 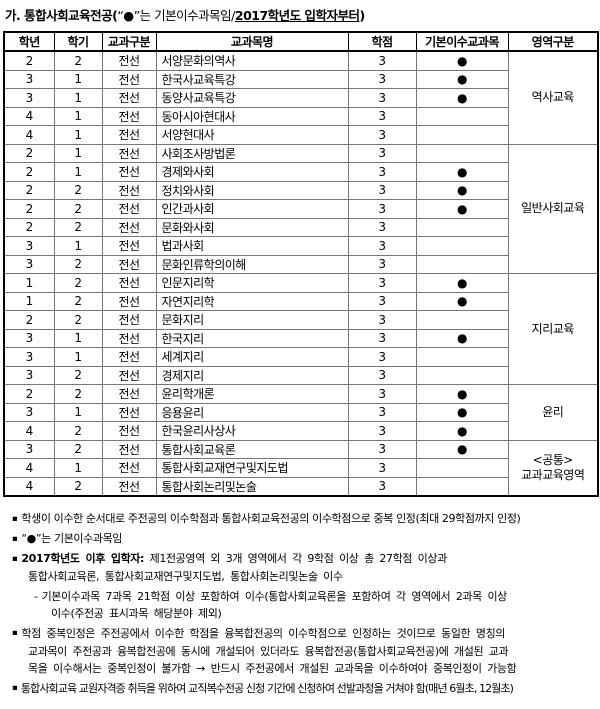 I want to click on area-group-label: 일반사회교육, so click(x=553, y=208).